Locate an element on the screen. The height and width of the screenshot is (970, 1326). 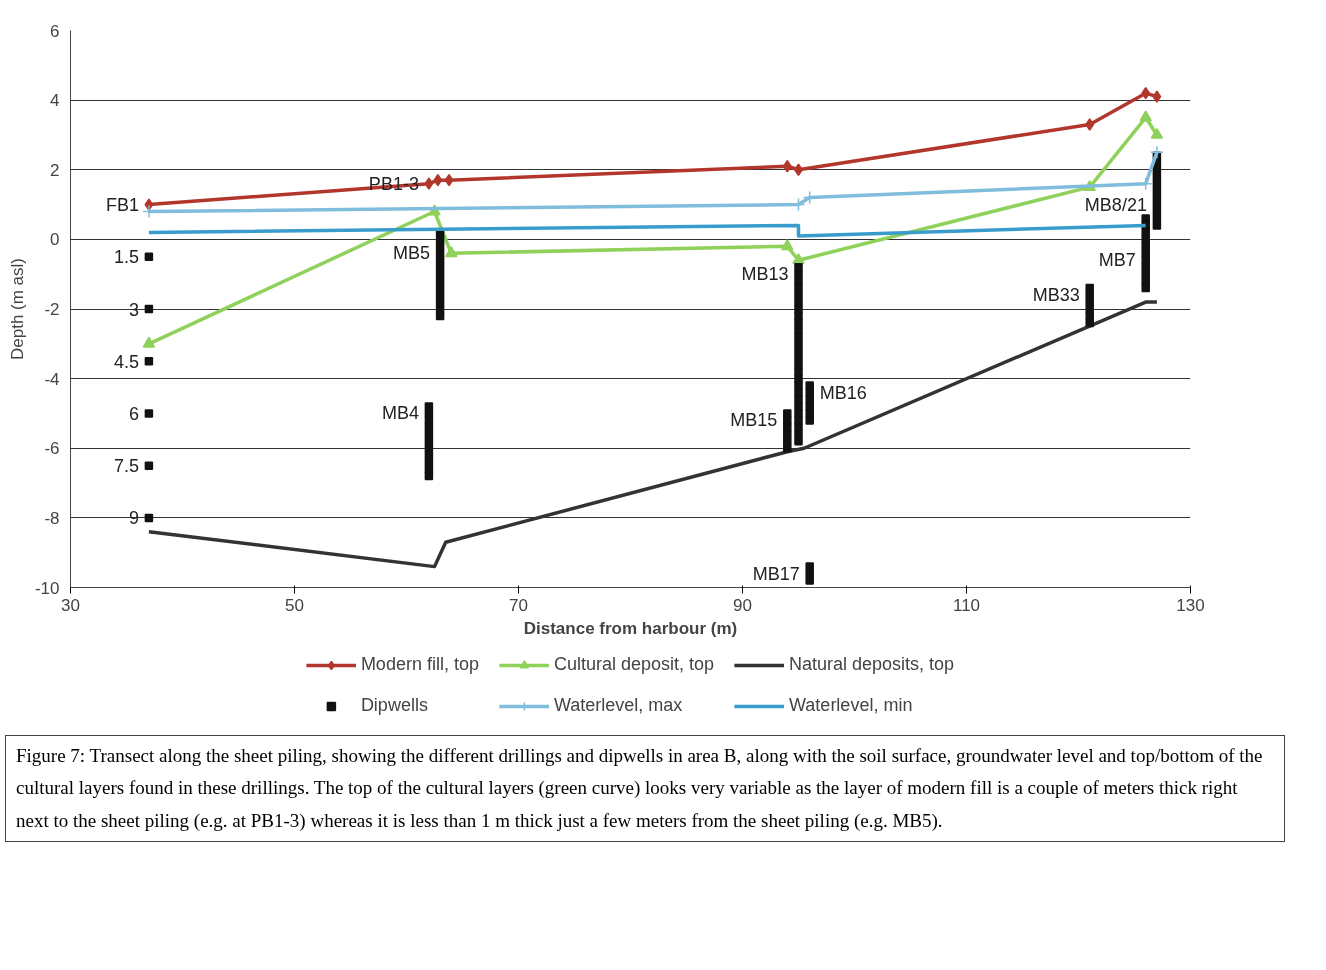
x-axis-title: Distance from harbour (m) is located at coordinates (630, 628).